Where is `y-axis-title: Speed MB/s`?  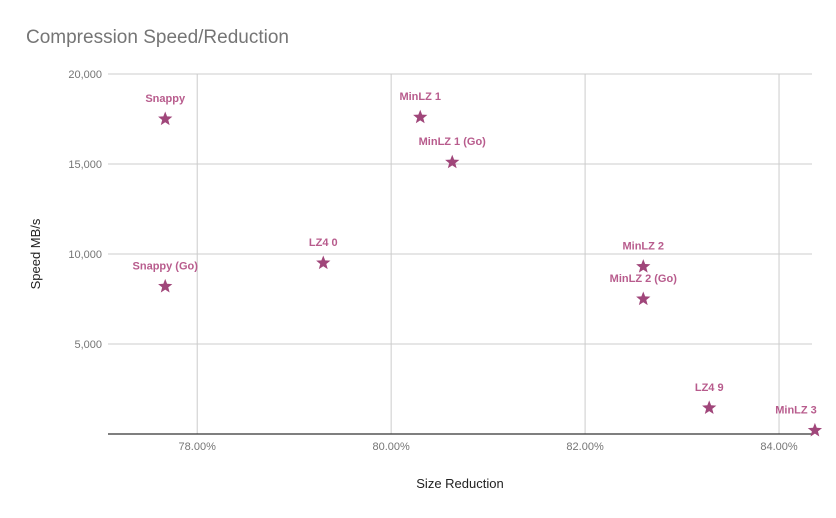
y-axis-title: Speed MB/s is located at coordinates (35, 253).